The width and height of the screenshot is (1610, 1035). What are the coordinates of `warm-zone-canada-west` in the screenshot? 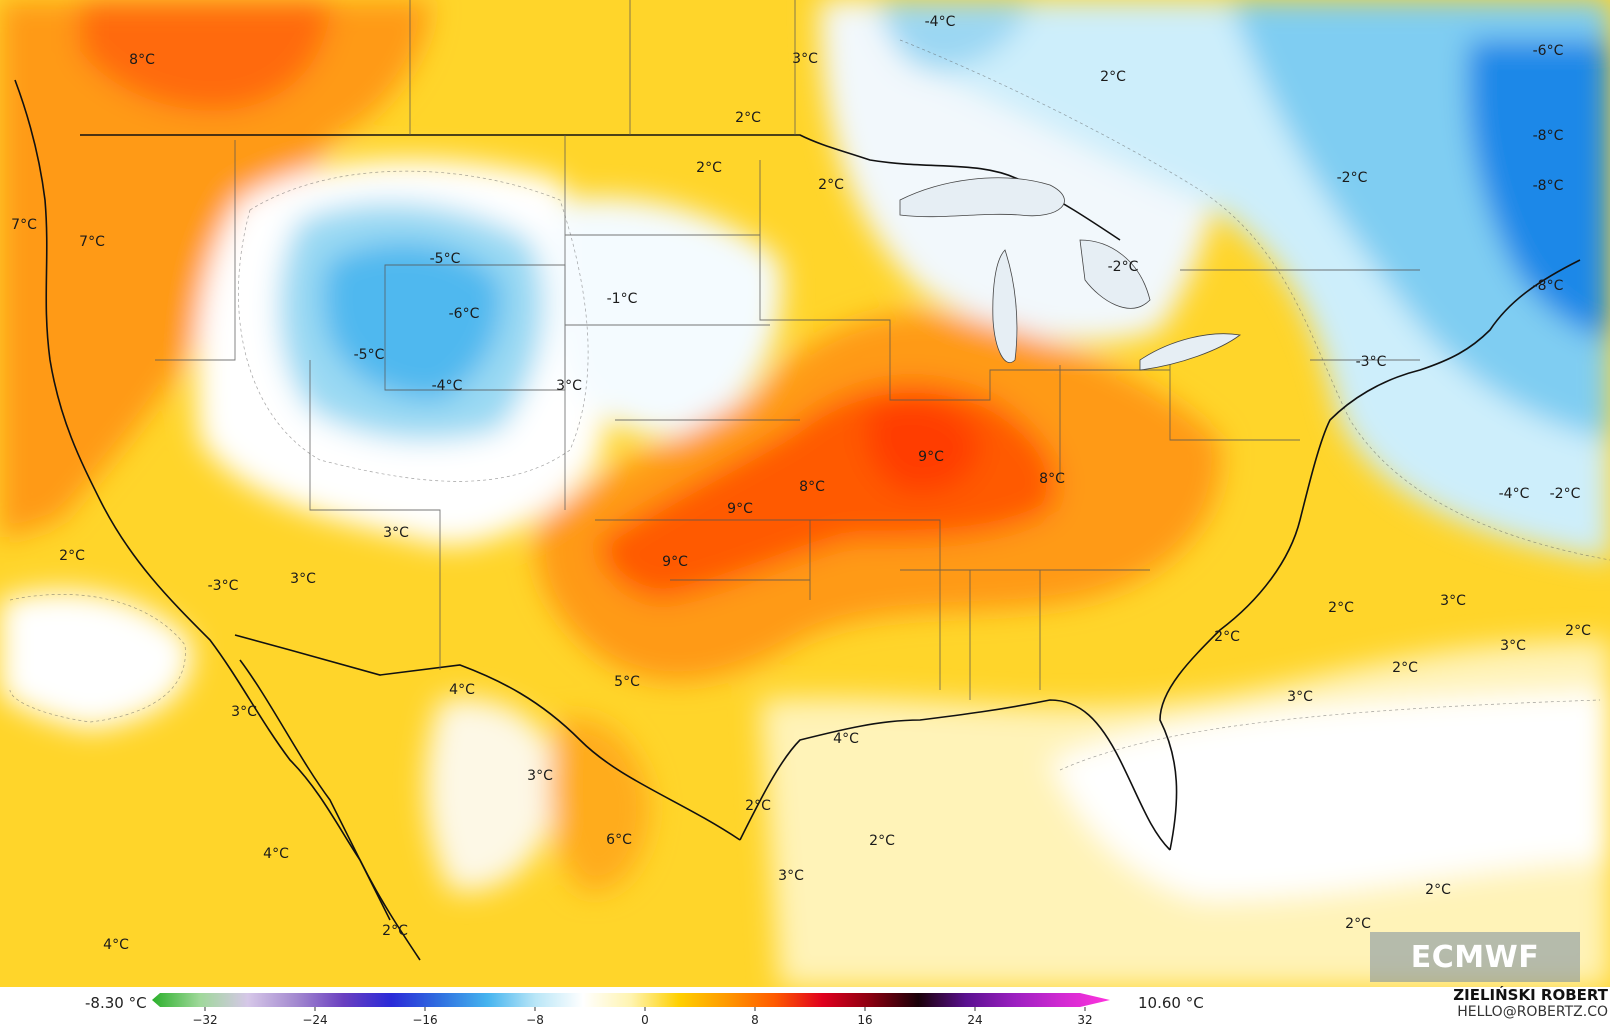 It's located at (205, 55).